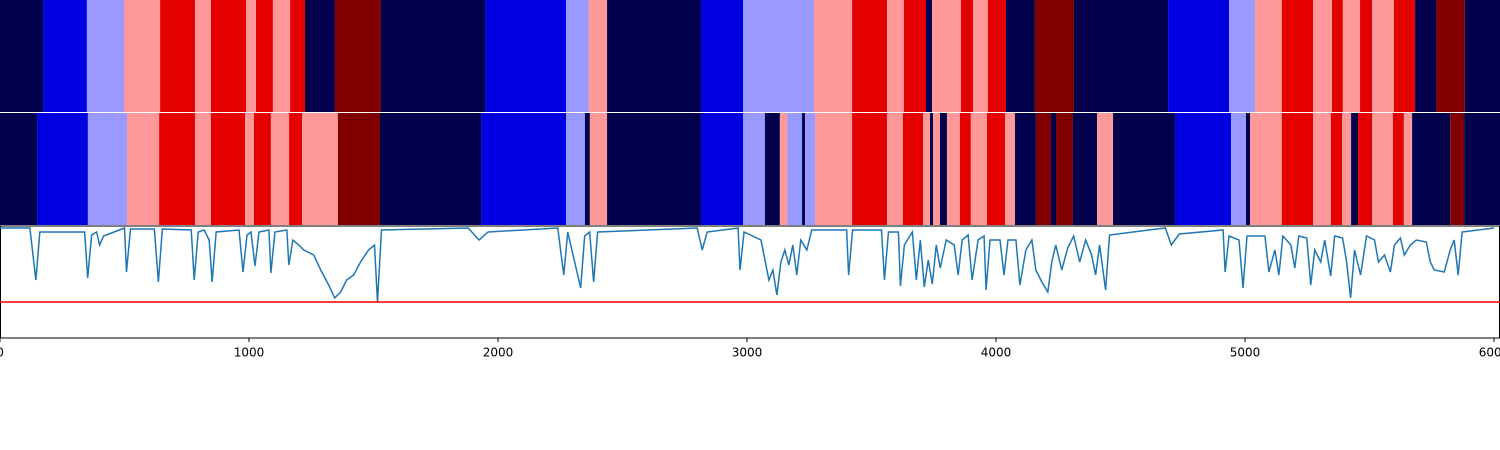 This screenshot has width=1500, height=450. What do you see at coordinates (1245, 353) in the screenshot?
I see `x-tick-label: 5000` at bounding box center [1245, 353].